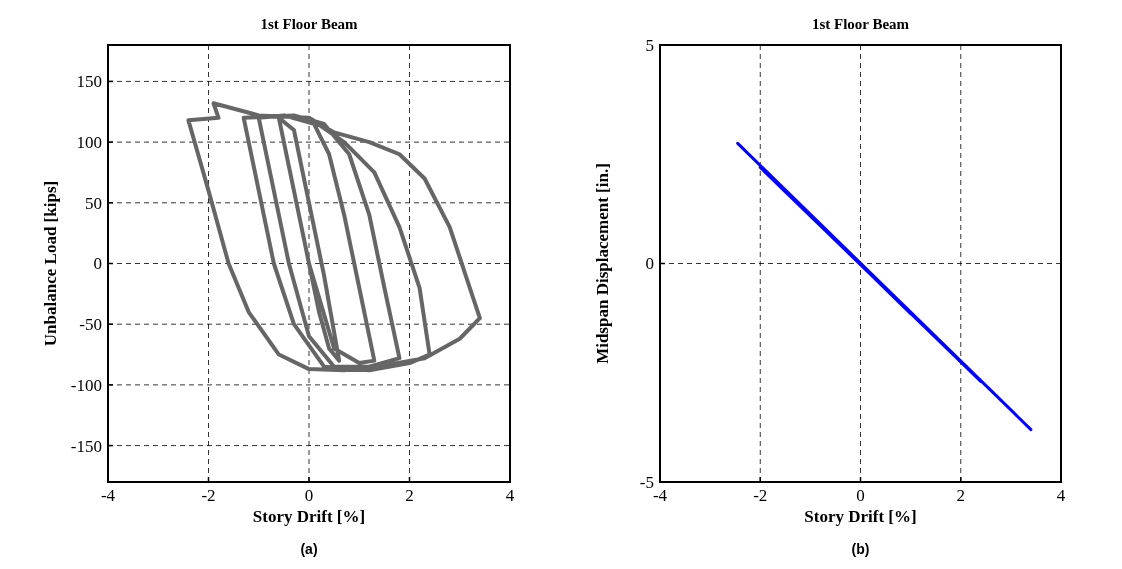  What do you see at coordinates (646, 482) in the screenshot?
I see `y-tick-label: -5` at bounding box center [646, 482].